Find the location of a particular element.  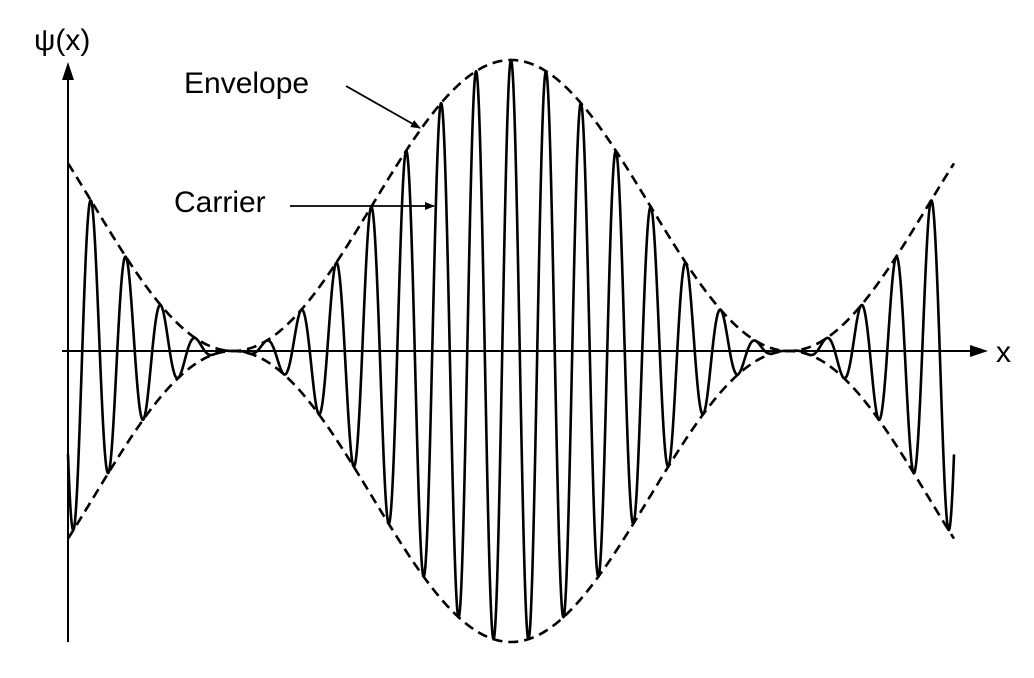

y-axis-label: ψ(x) is located at coordinates (62, 40).